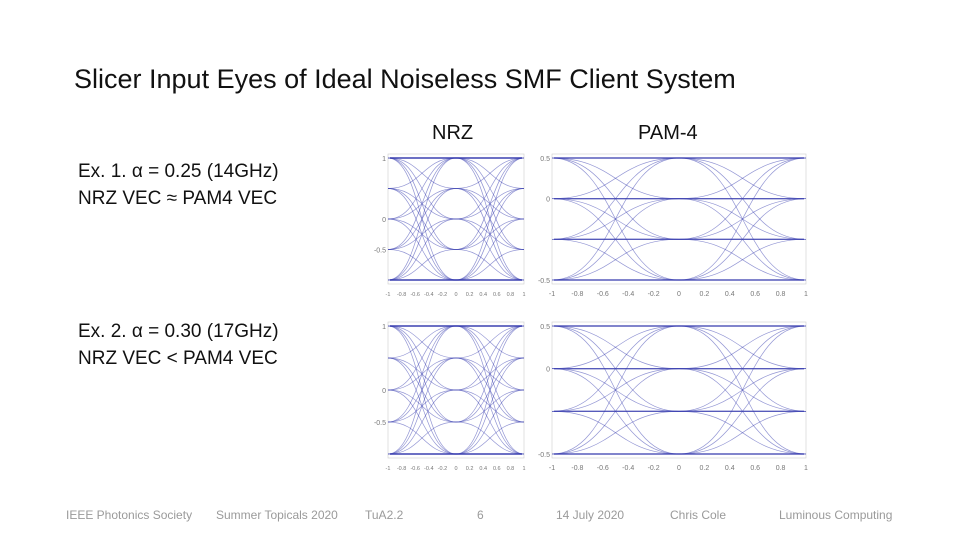 This screenshot has height=540, width=960. What do you see at coordinates (698, 515) in the screenshot?
I see `footer-author: Chris Cole` at bounding box center [698, 515].